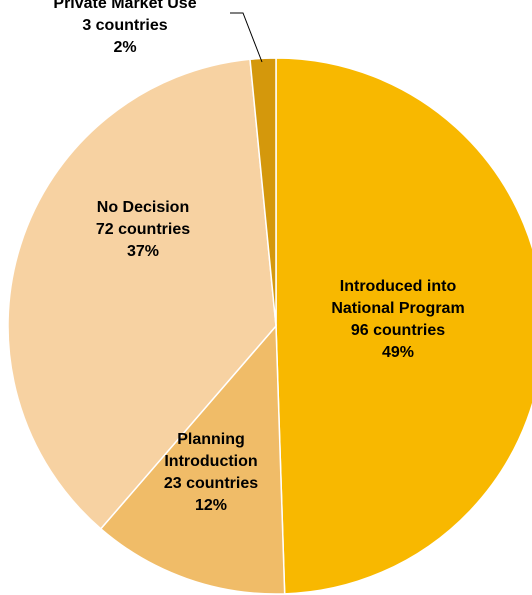  I want to click on slice-label-no-decision: No Decision 72 countries 37%, so click(143, 229).